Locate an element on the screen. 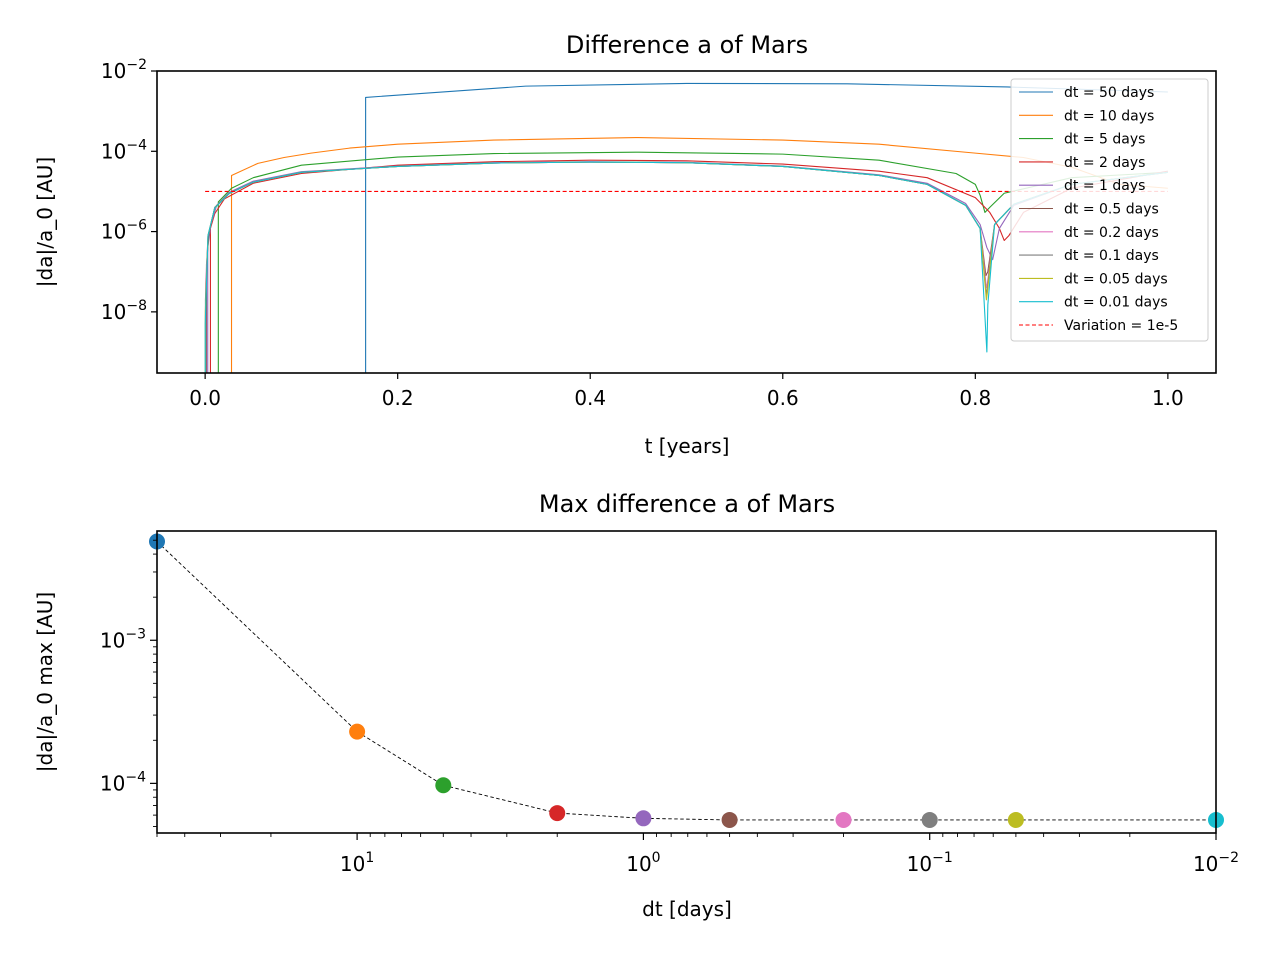 The width and height of the screenshot is (1280, 960). x-tick-label: 10¹ is located at coordinates (357, 863).